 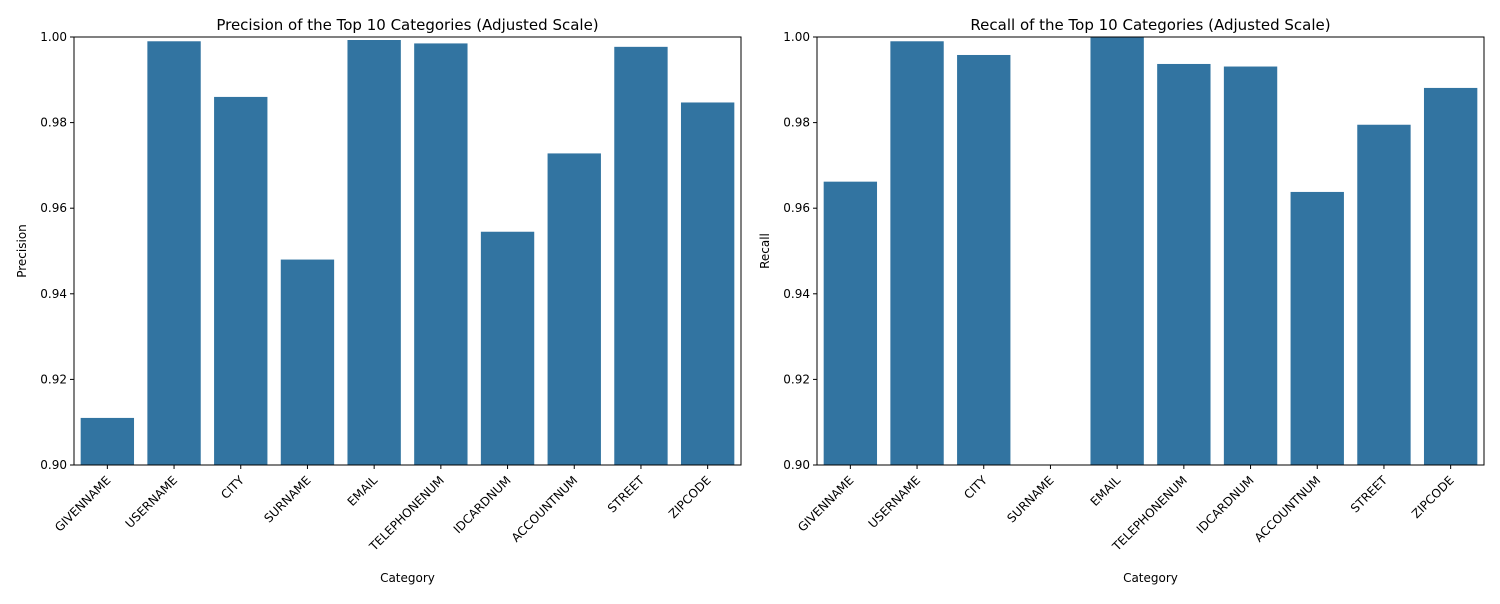 What do you see at coordinates (796, 208) in the screenshot?
I see `recall-y-tick-label: 0.96` at bounding box center [796, 208].